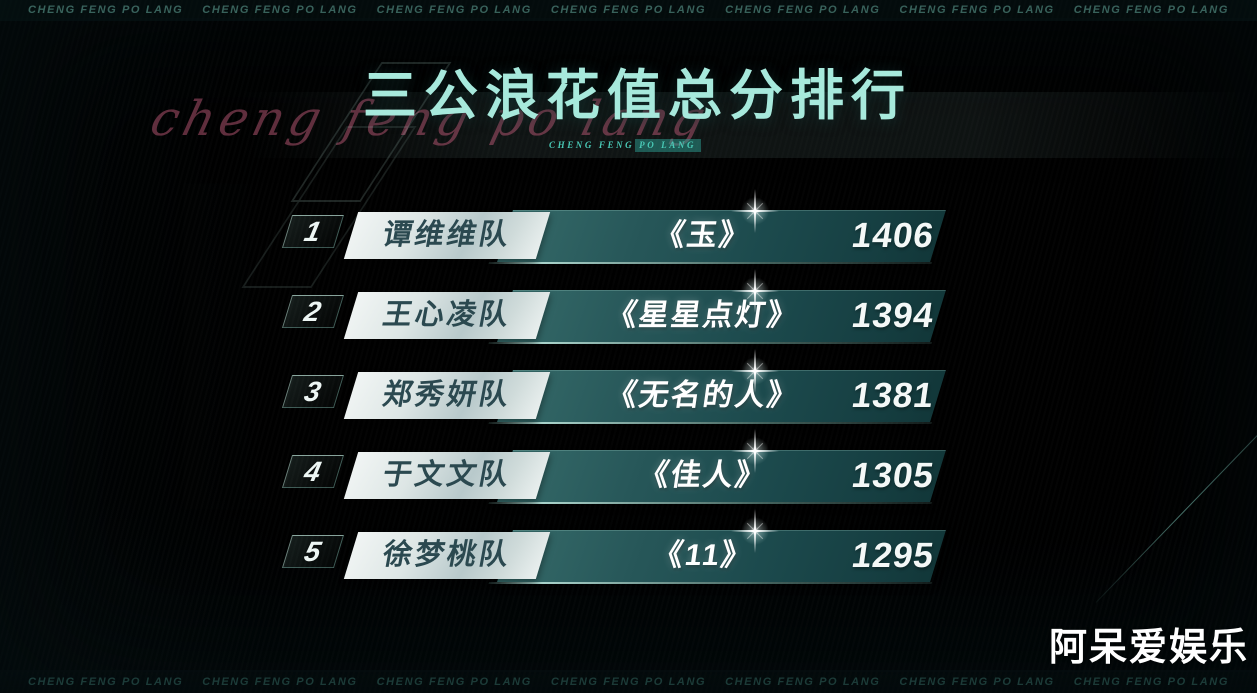  What do you see at coordinates (893, 235) in the screenshot?
I see `score-value: 1406` at bounding box center [893, 235].